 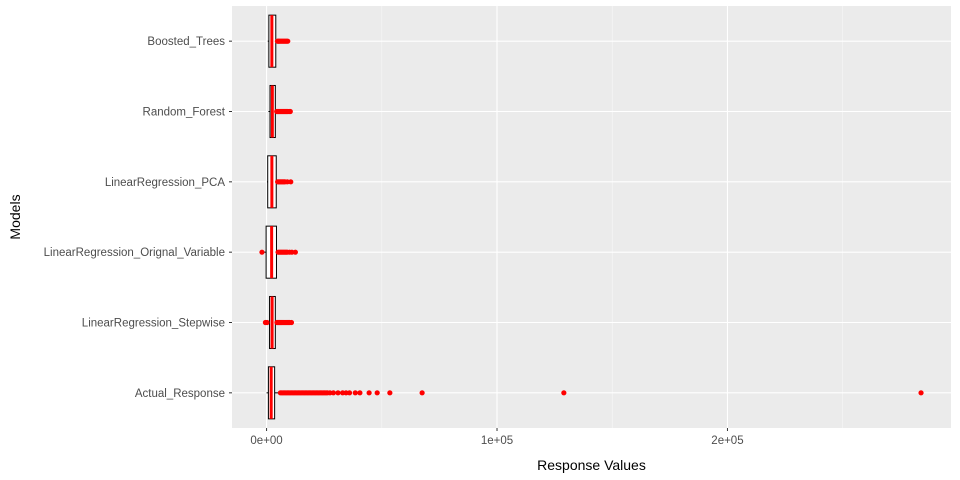 I want to click on y-tick-label: LinearRegression_PCA, so click(x=165, y=183).